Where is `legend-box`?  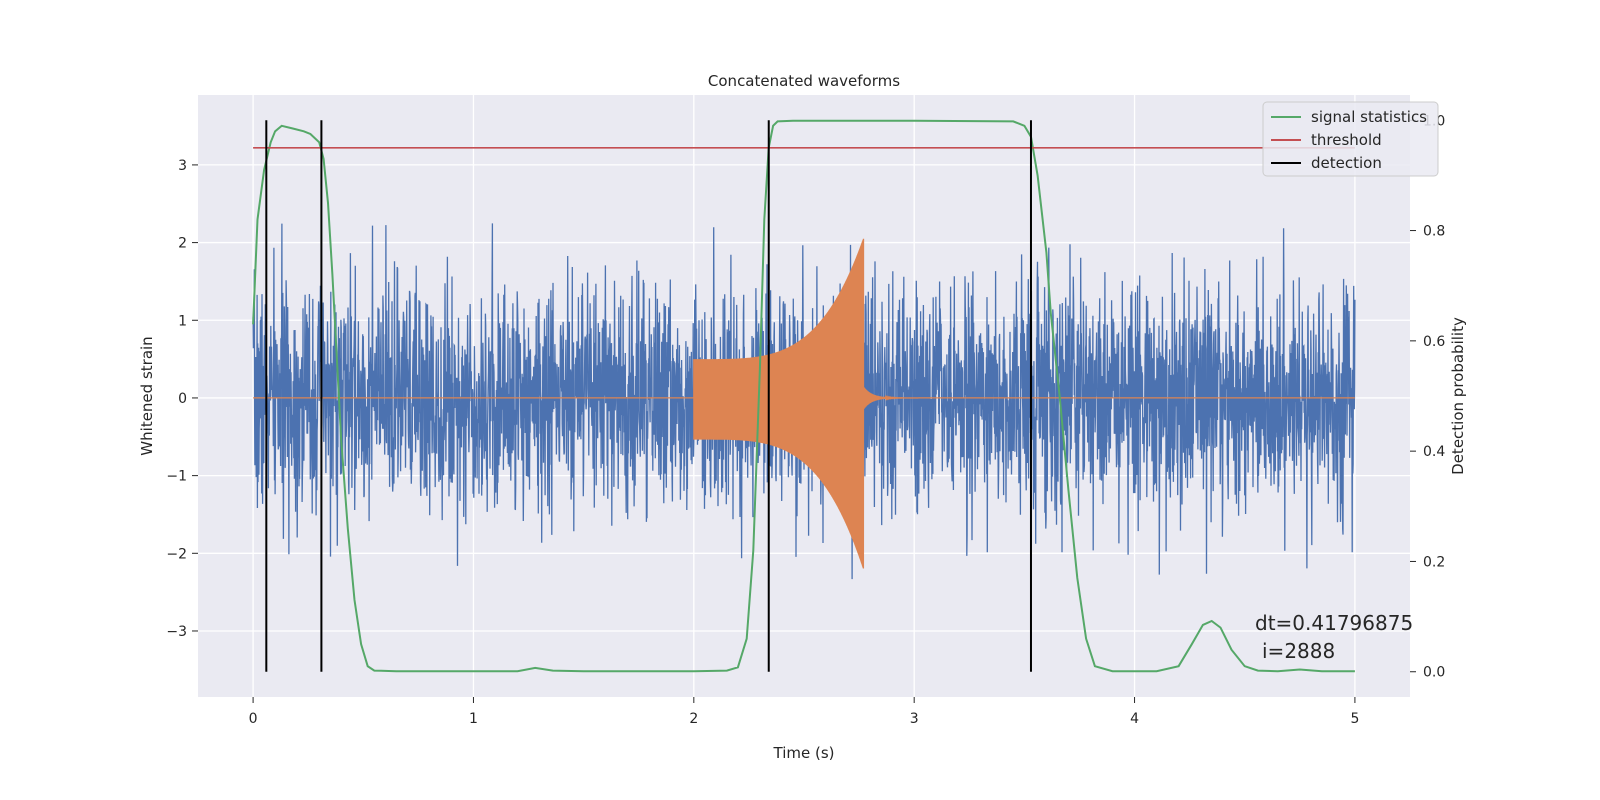
legend-box is located at coordinates (1350, 139).